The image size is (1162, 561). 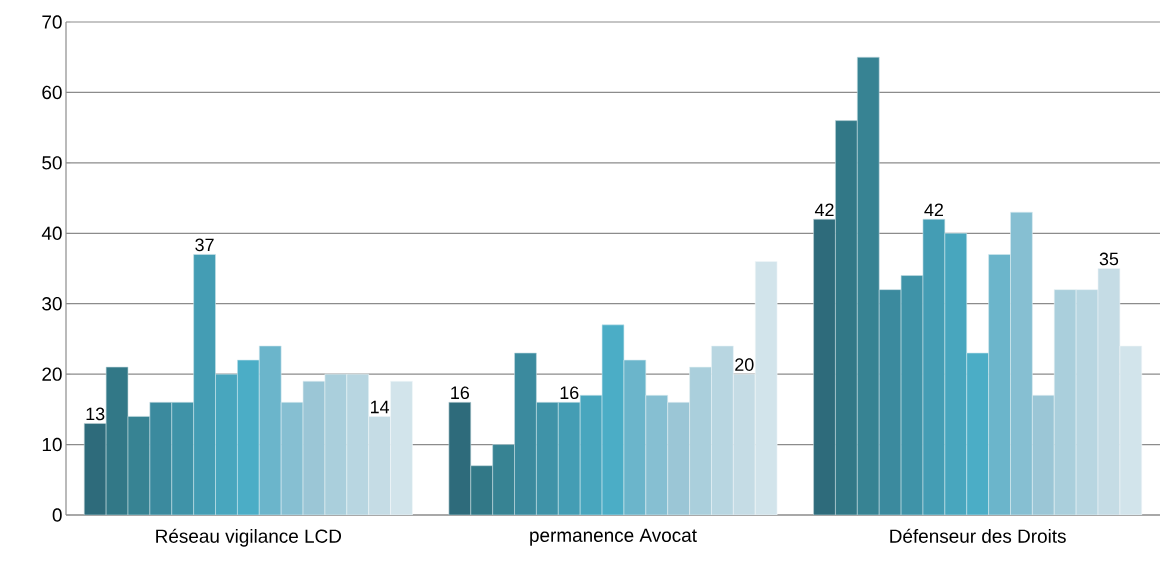 I want to click on x-tick-label: Défenseur des Droits, so click(x=978, y=535).